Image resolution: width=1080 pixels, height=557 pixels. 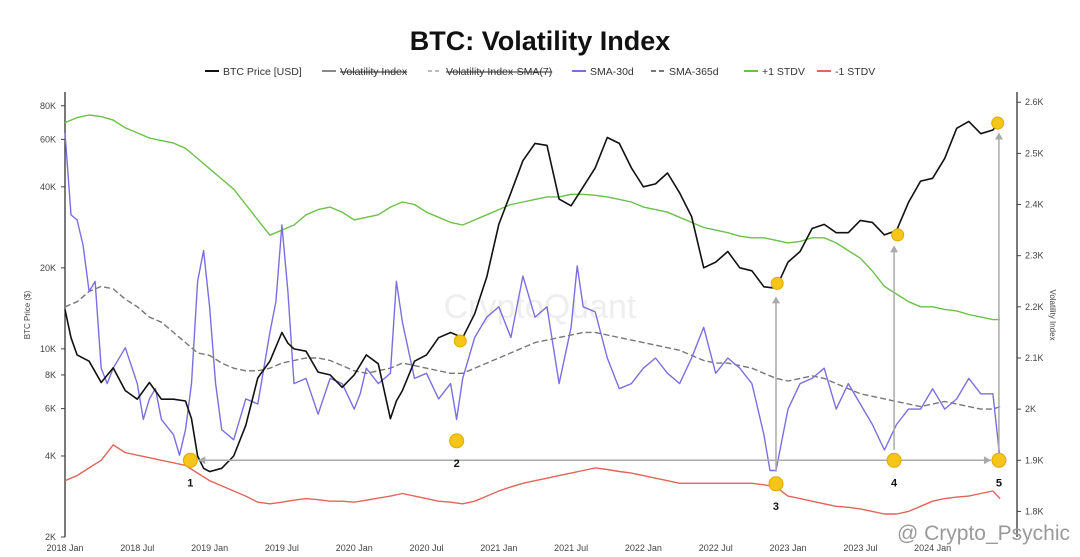 What do you see at coordinates (860, 548) in the screenshot?
I see `x-tick-label: 2023 Jul` at bounding box center [860, 548].